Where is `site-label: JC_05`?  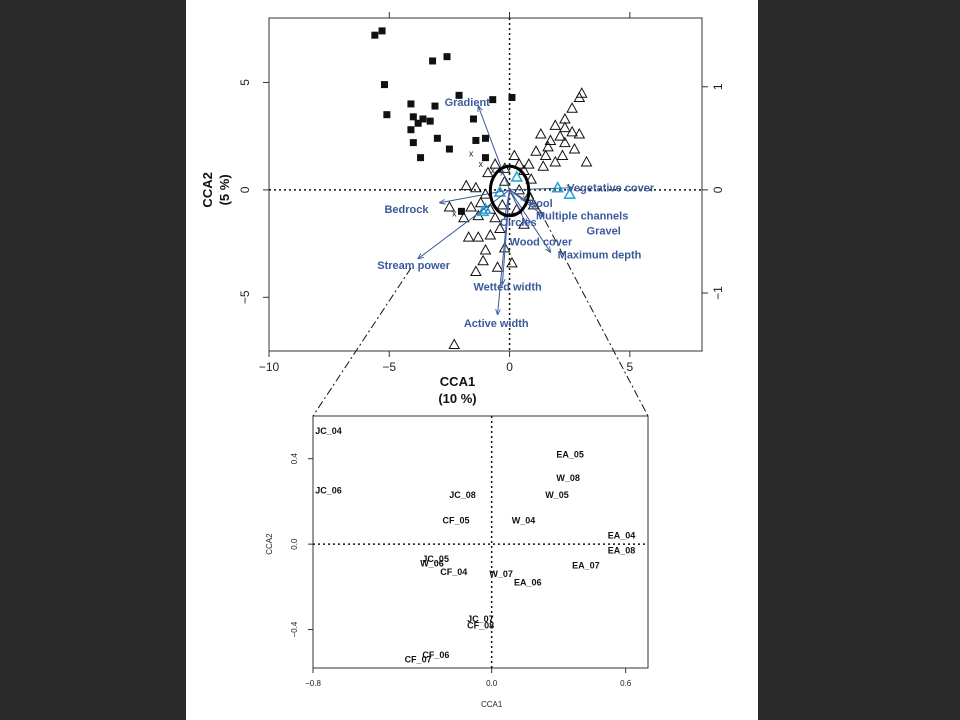 site-label: JC_05 is located at coordinates (435, 559).